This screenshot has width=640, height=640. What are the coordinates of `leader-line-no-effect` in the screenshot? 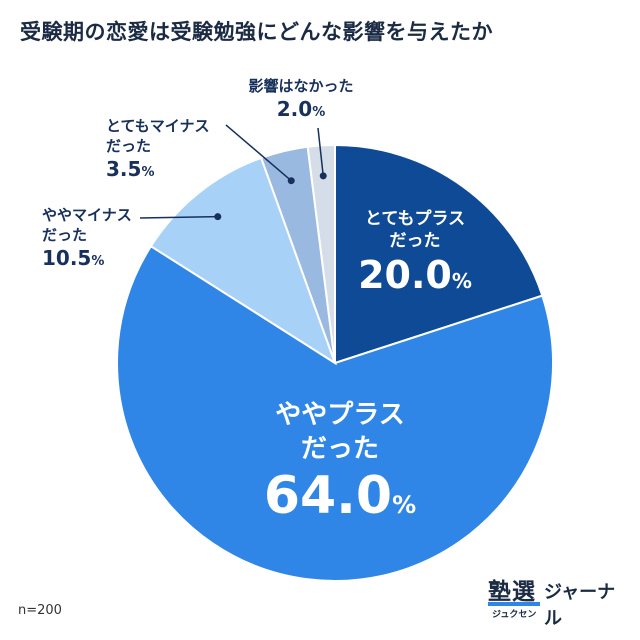 It's located at (320, 151).